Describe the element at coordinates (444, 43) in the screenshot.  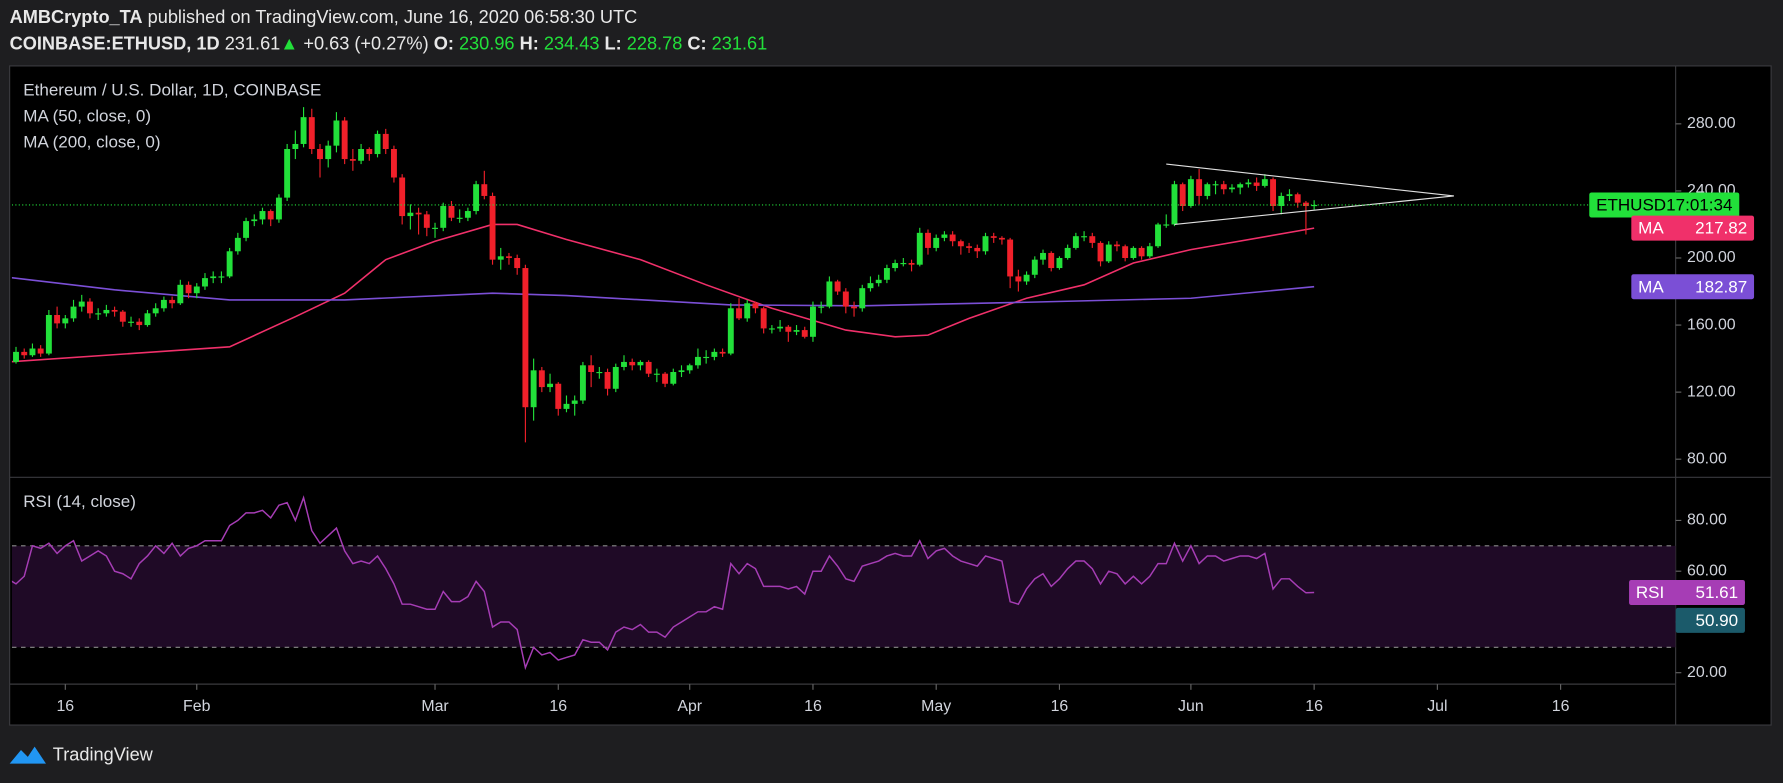
I see `ohlc-label: O:` at that location.